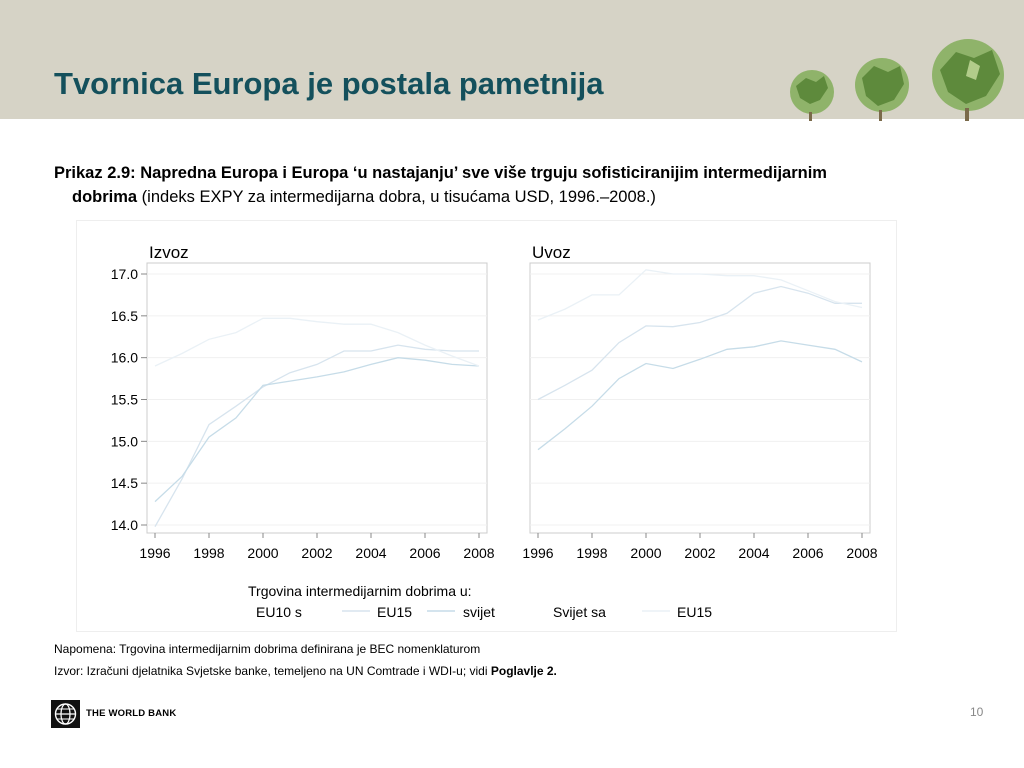  What do you see at coordinates (105, 197) in the screenshot?
I see `caption-title-cont: dobrima` at bounding box center [105, 197].